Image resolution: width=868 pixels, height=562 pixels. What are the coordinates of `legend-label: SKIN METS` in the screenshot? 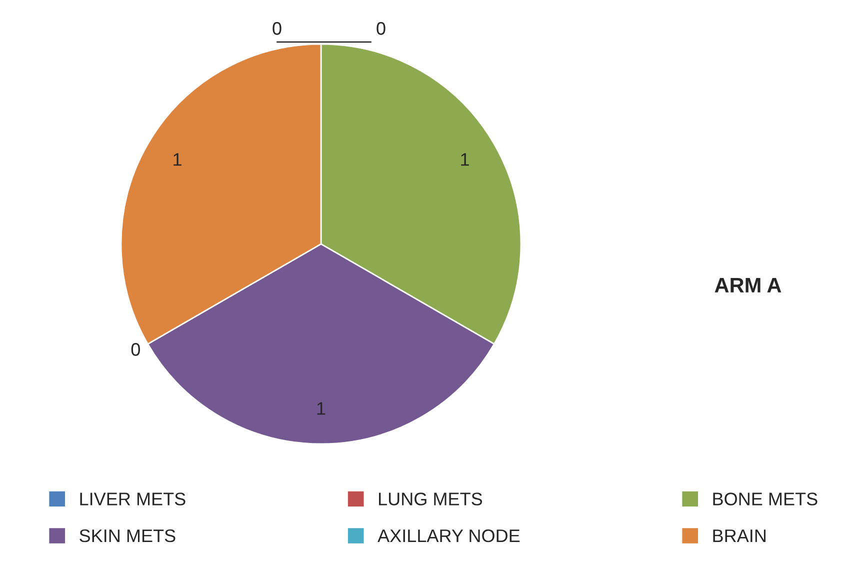 It's located at (128, 535).